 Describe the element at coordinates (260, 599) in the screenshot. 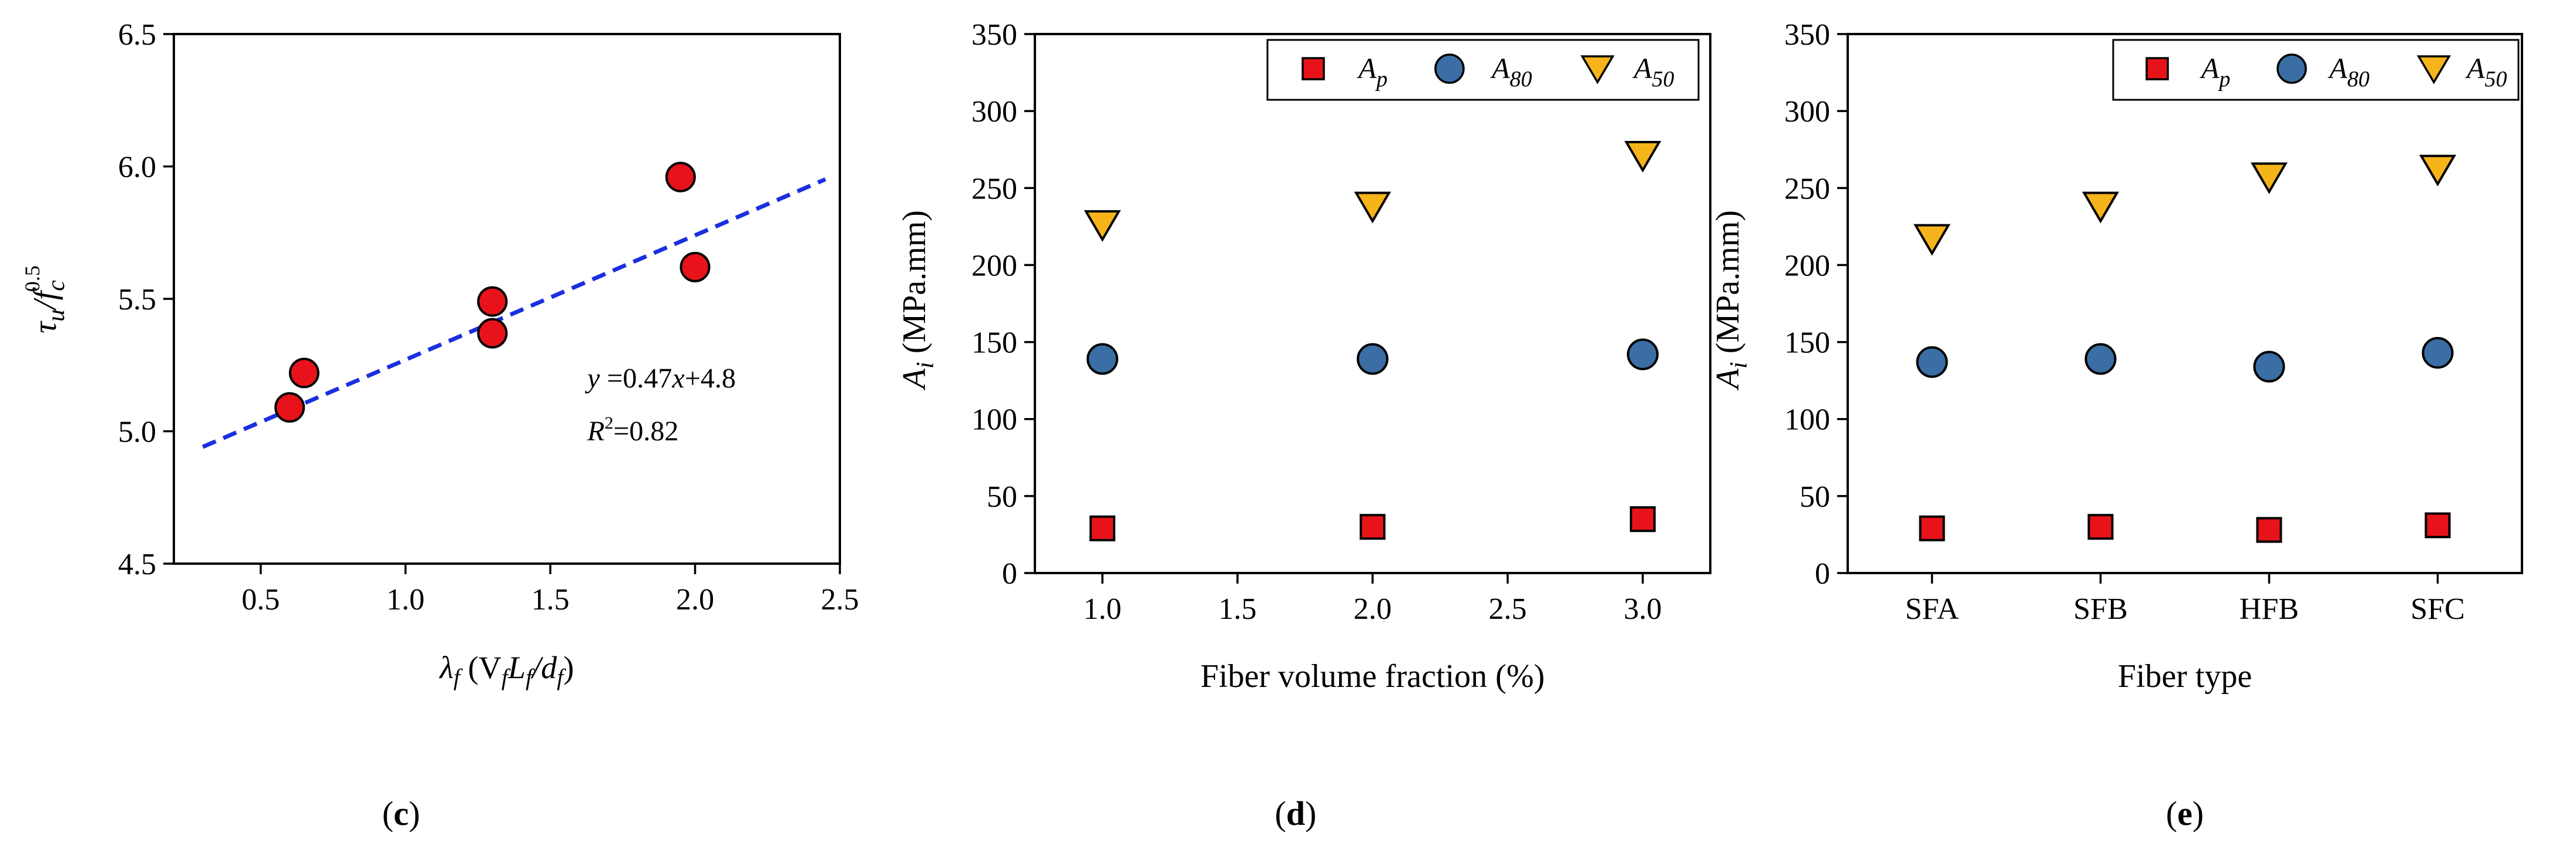

I see `panel-c-x-tick-label: 0.5` at that location.